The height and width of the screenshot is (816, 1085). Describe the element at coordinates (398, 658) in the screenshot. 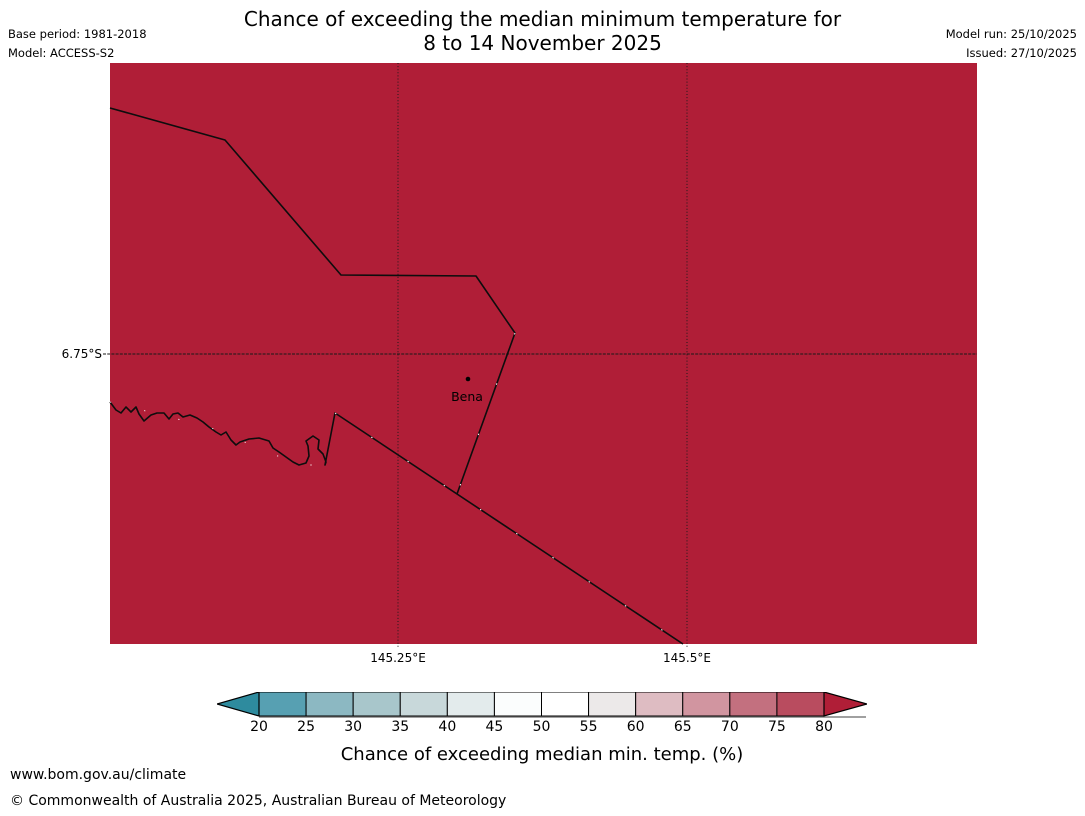

I see `lon-tick-label-1: 145.25°E` at that location.